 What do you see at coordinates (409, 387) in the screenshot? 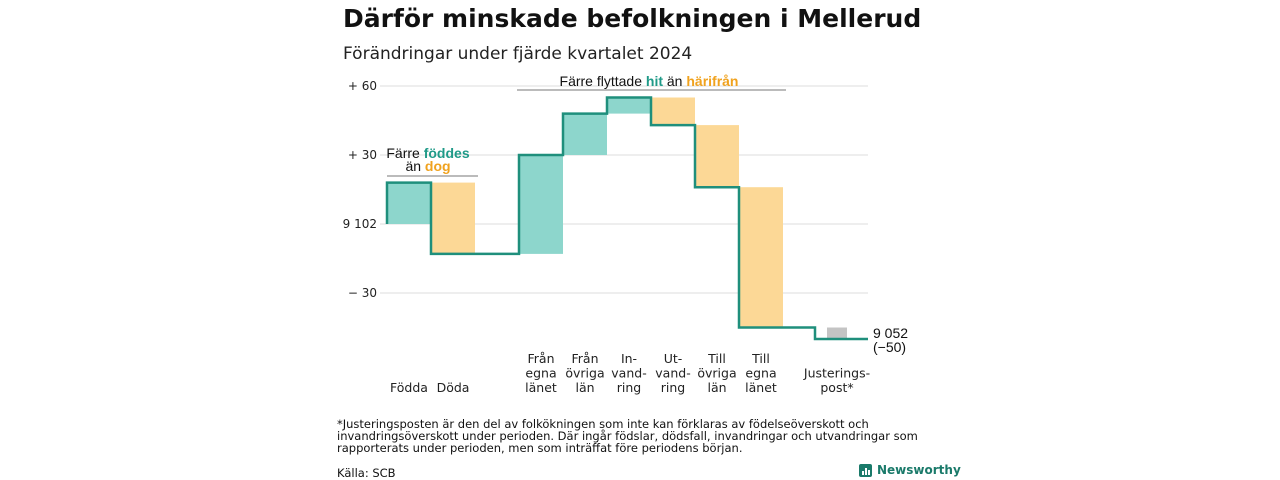
I see `category-label: Födda` at bounding box center [409, 387].